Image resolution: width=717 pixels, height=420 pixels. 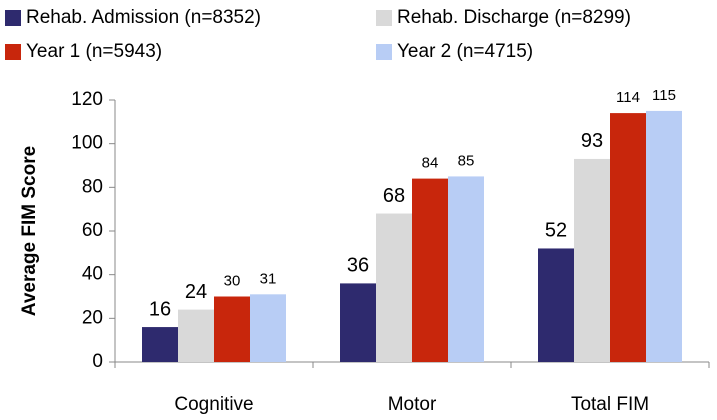 I want to click on y-tick-label: 20, so click(x=92, y=317).